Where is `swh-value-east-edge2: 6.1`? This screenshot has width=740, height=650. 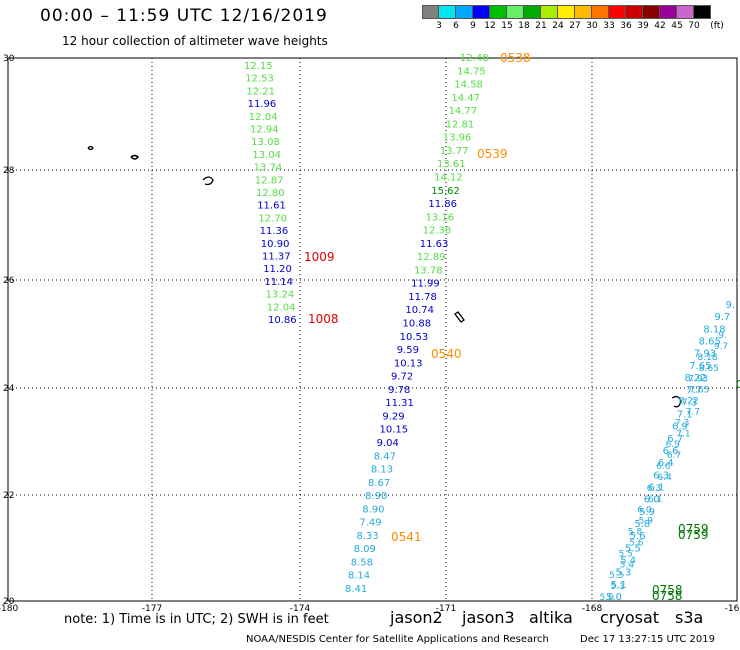
swh-value-east-edge2: 6.1 is located at coordinates (655, 500).